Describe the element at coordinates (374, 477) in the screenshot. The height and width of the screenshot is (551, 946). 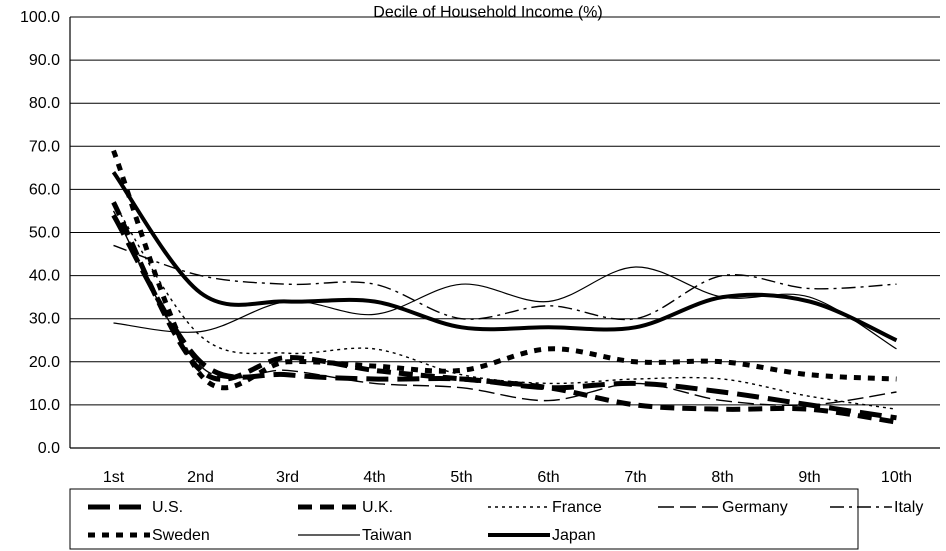
I see `x-tick-label: 4th` at that location.